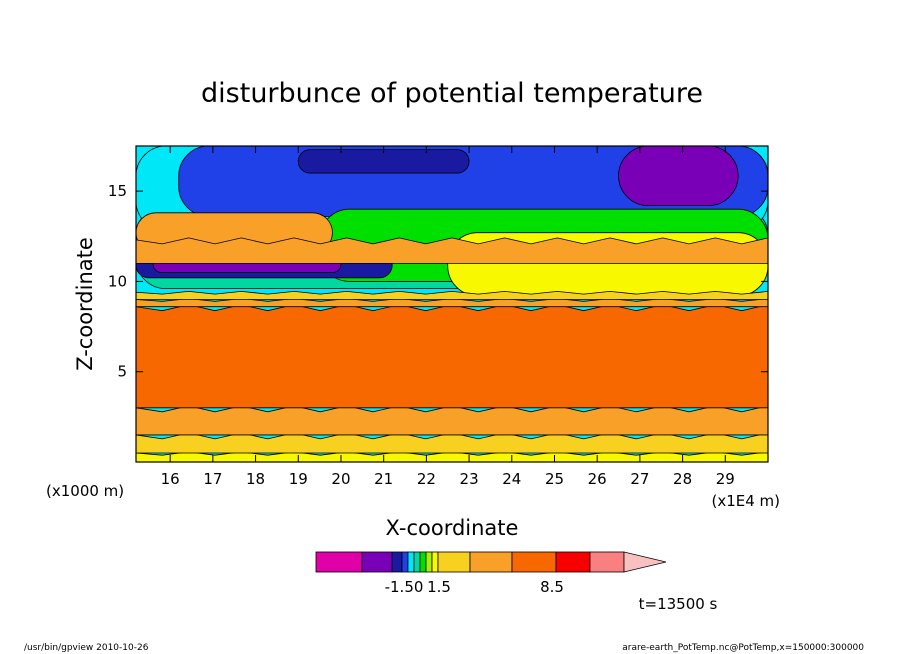 The height and width of the screenshot is (654, 904). I want to click on footer-left: /usr/bin/gpview 2010-10-26, so click(86, 648).